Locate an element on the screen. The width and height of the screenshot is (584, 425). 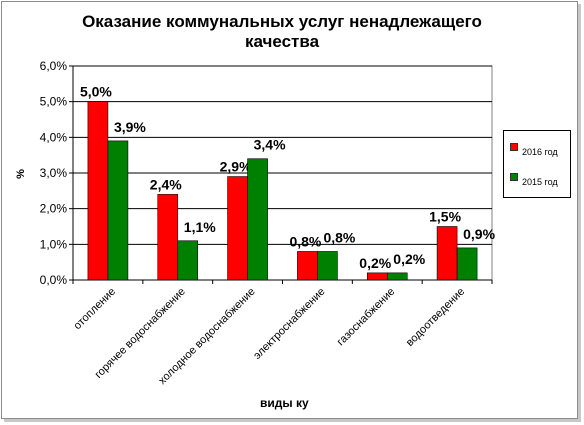
x-tick-label: электроснабжение is located at coordinates (289, 324).